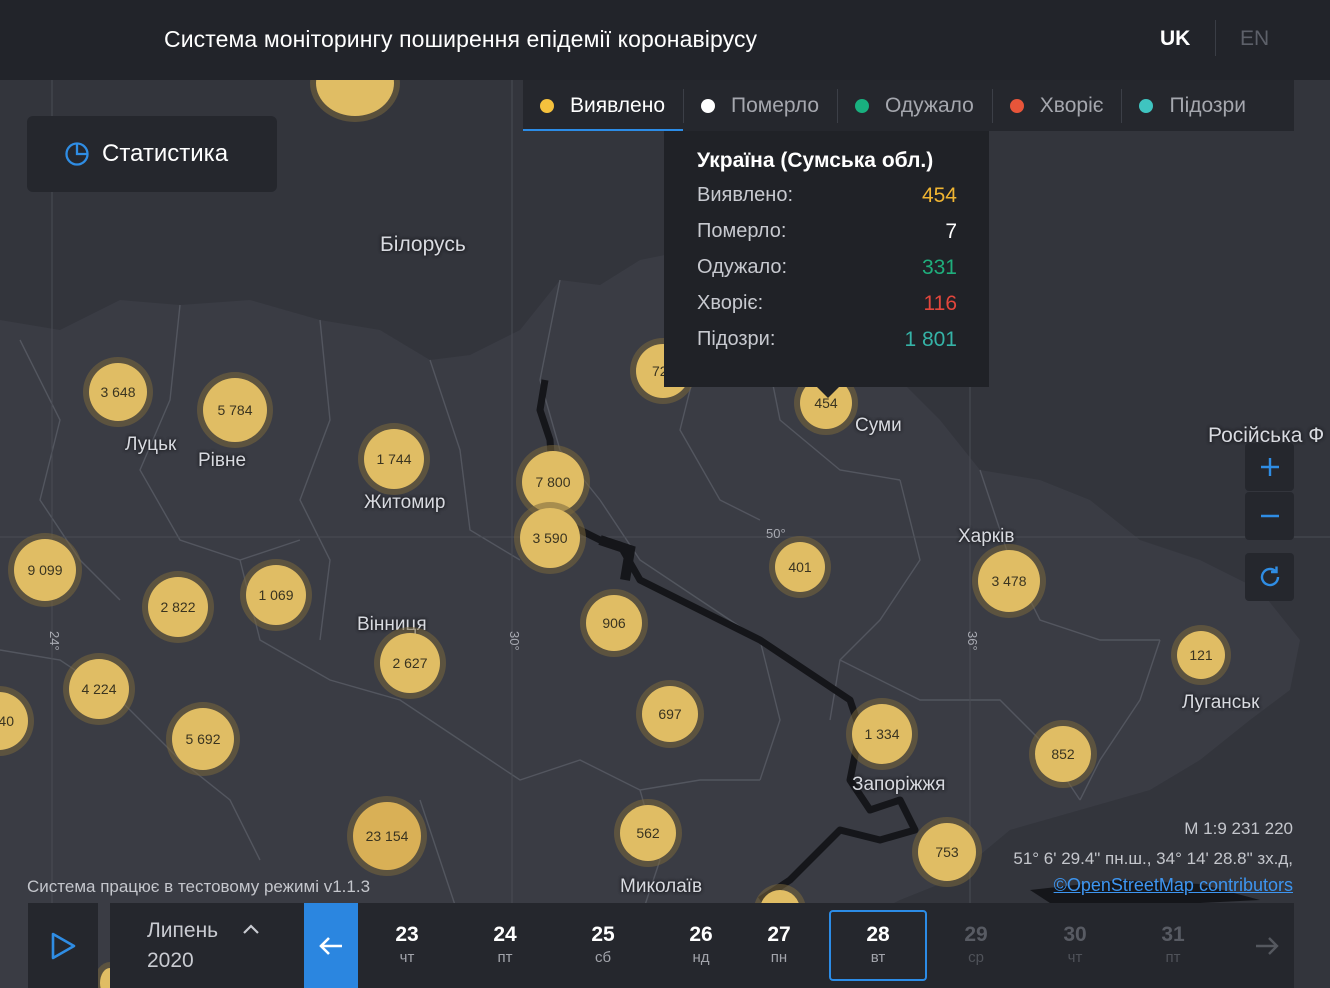 Image resolution: width=1330 pixels, height=988 pixels. What do you see at coordinates (929, 105) in the screenshot?
I see `tab-label: Одужало` at bounding box center [929, 105].